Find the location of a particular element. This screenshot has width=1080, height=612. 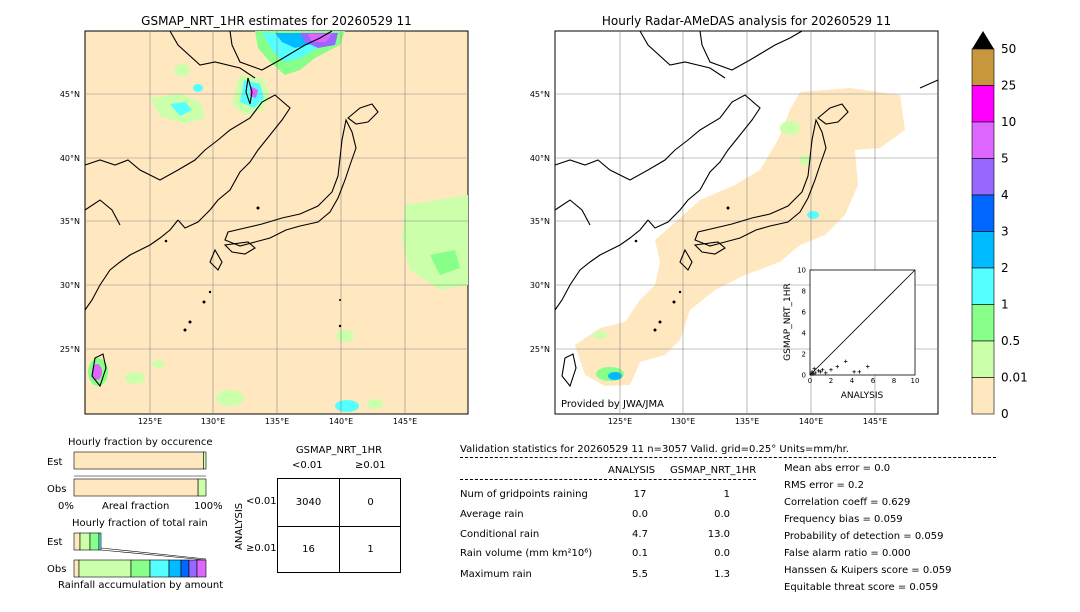

stats-divider is located at coordinates (608, 479).